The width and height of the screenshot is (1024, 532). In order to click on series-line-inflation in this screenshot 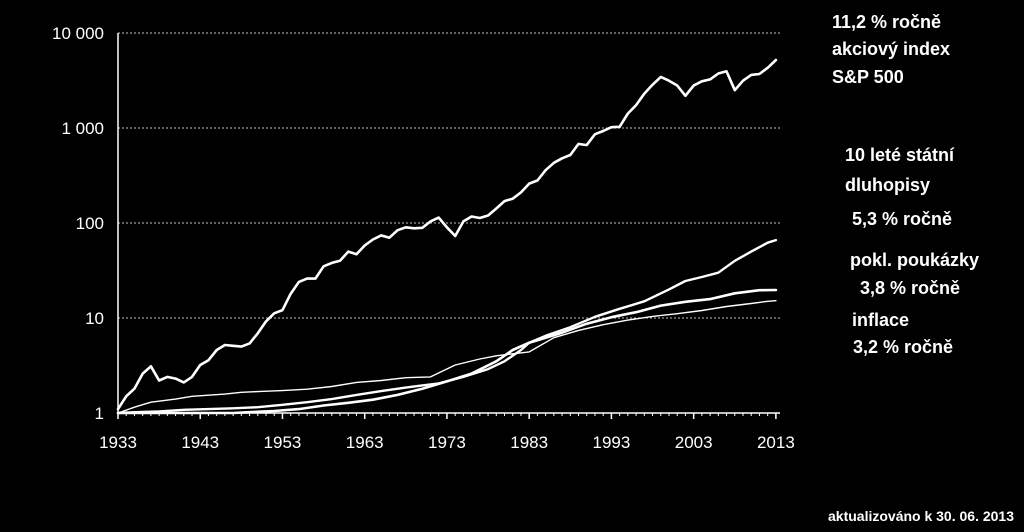, I will do `click(447, 357)`.